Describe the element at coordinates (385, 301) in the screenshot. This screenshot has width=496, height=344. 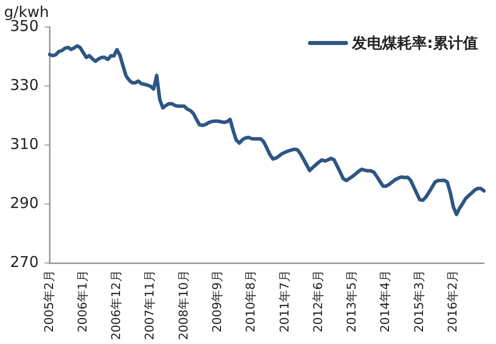
I see `x-tick-label: 2014年4月` at that location.